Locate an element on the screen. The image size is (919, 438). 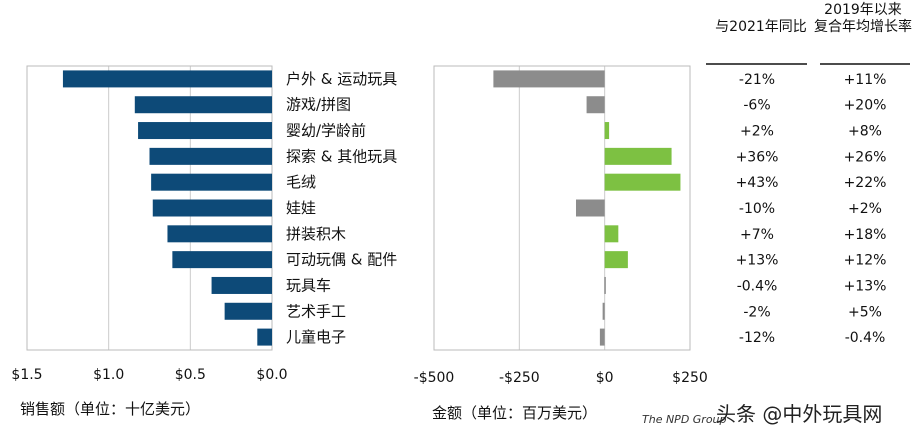
cagr-value: +22% is located at coordinates (865, 183).